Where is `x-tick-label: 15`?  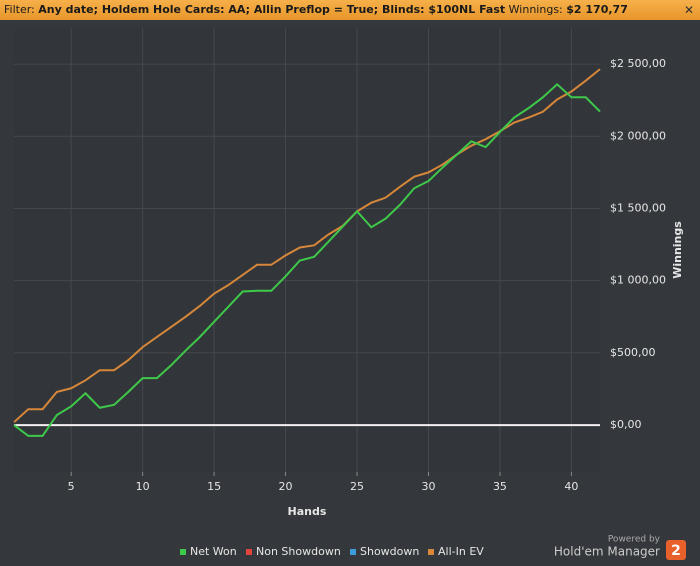 x-tick-label: 15 is located at coordinates (214, 486).